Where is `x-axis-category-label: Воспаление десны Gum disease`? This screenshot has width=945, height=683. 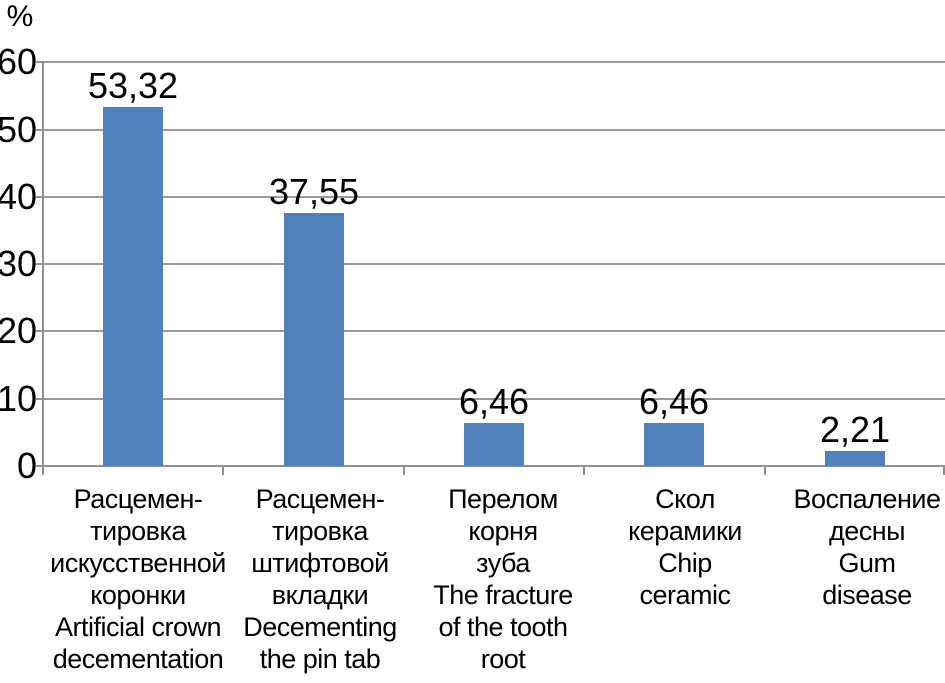
x-axis-category-label: Воспаление десны Gum disease is located at coordinates (867, 547).